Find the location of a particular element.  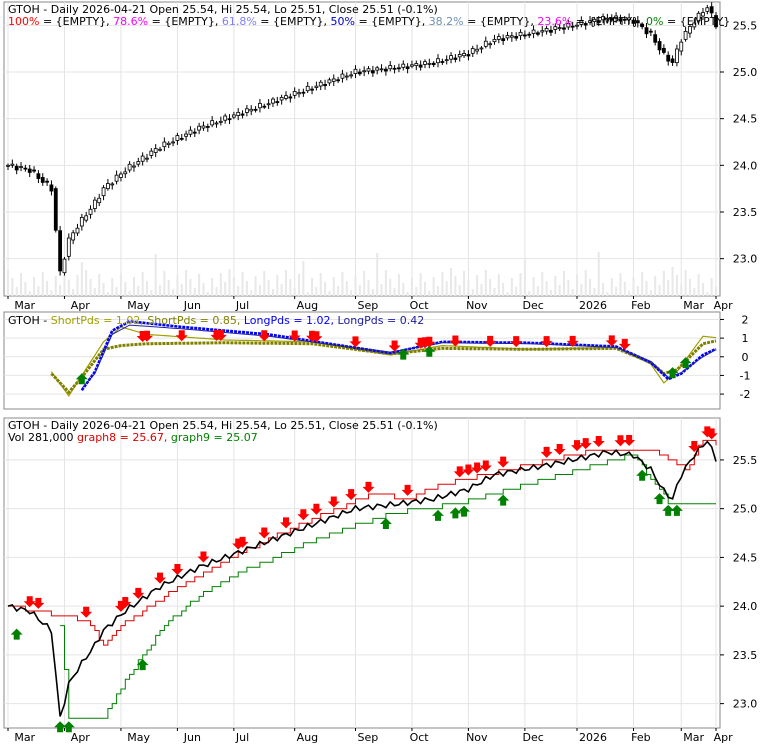

signal-legend-graph9: graph9 = 25.07 is located at coordinates (214, 437).